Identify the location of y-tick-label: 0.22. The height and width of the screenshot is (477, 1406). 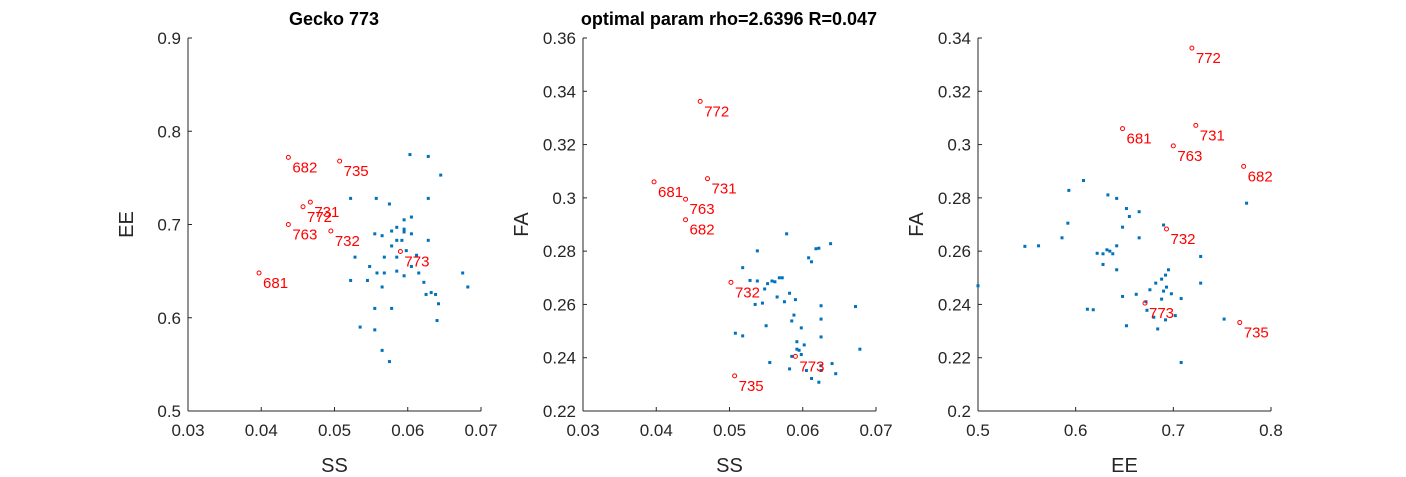
(954, 358).